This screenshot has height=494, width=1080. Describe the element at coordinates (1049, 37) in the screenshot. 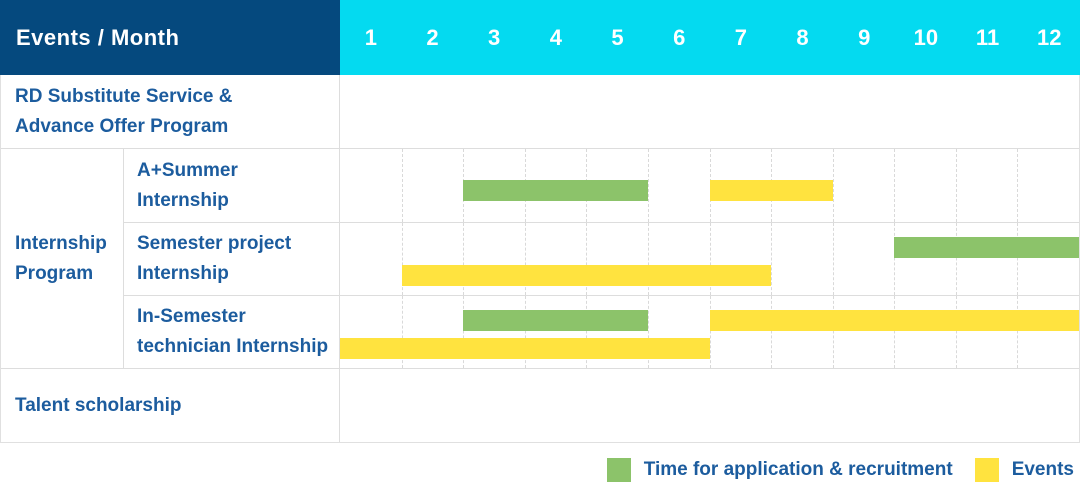

I see `month-header-cell: 12` at that location.